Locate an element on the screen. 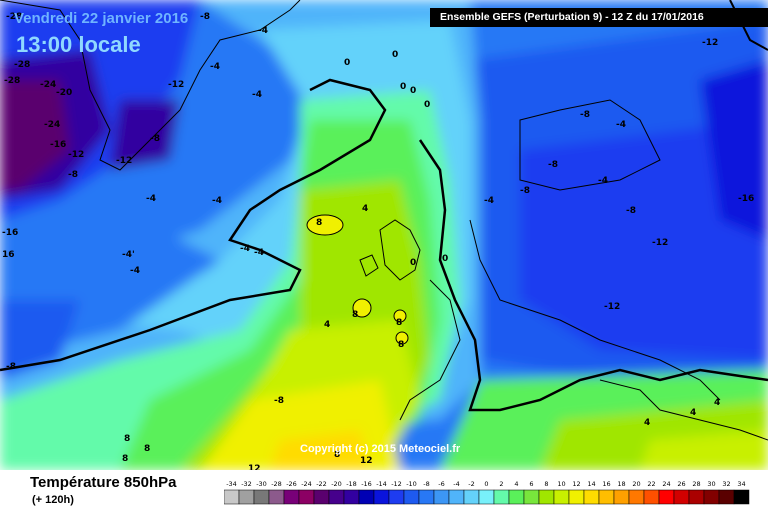  scale-tick-label: 14 is located at coordinates (591, 484).